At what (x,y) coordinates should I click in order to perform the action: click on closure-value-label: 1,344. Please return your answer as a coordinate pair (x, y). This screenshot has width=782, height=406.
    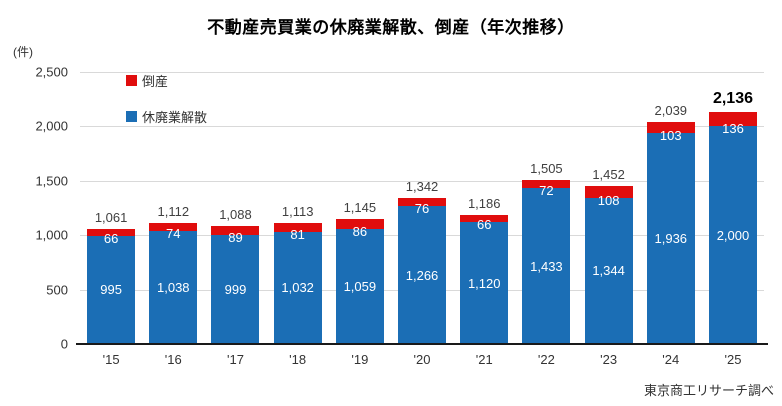
    Looking at the image, I should click on (608, 271).